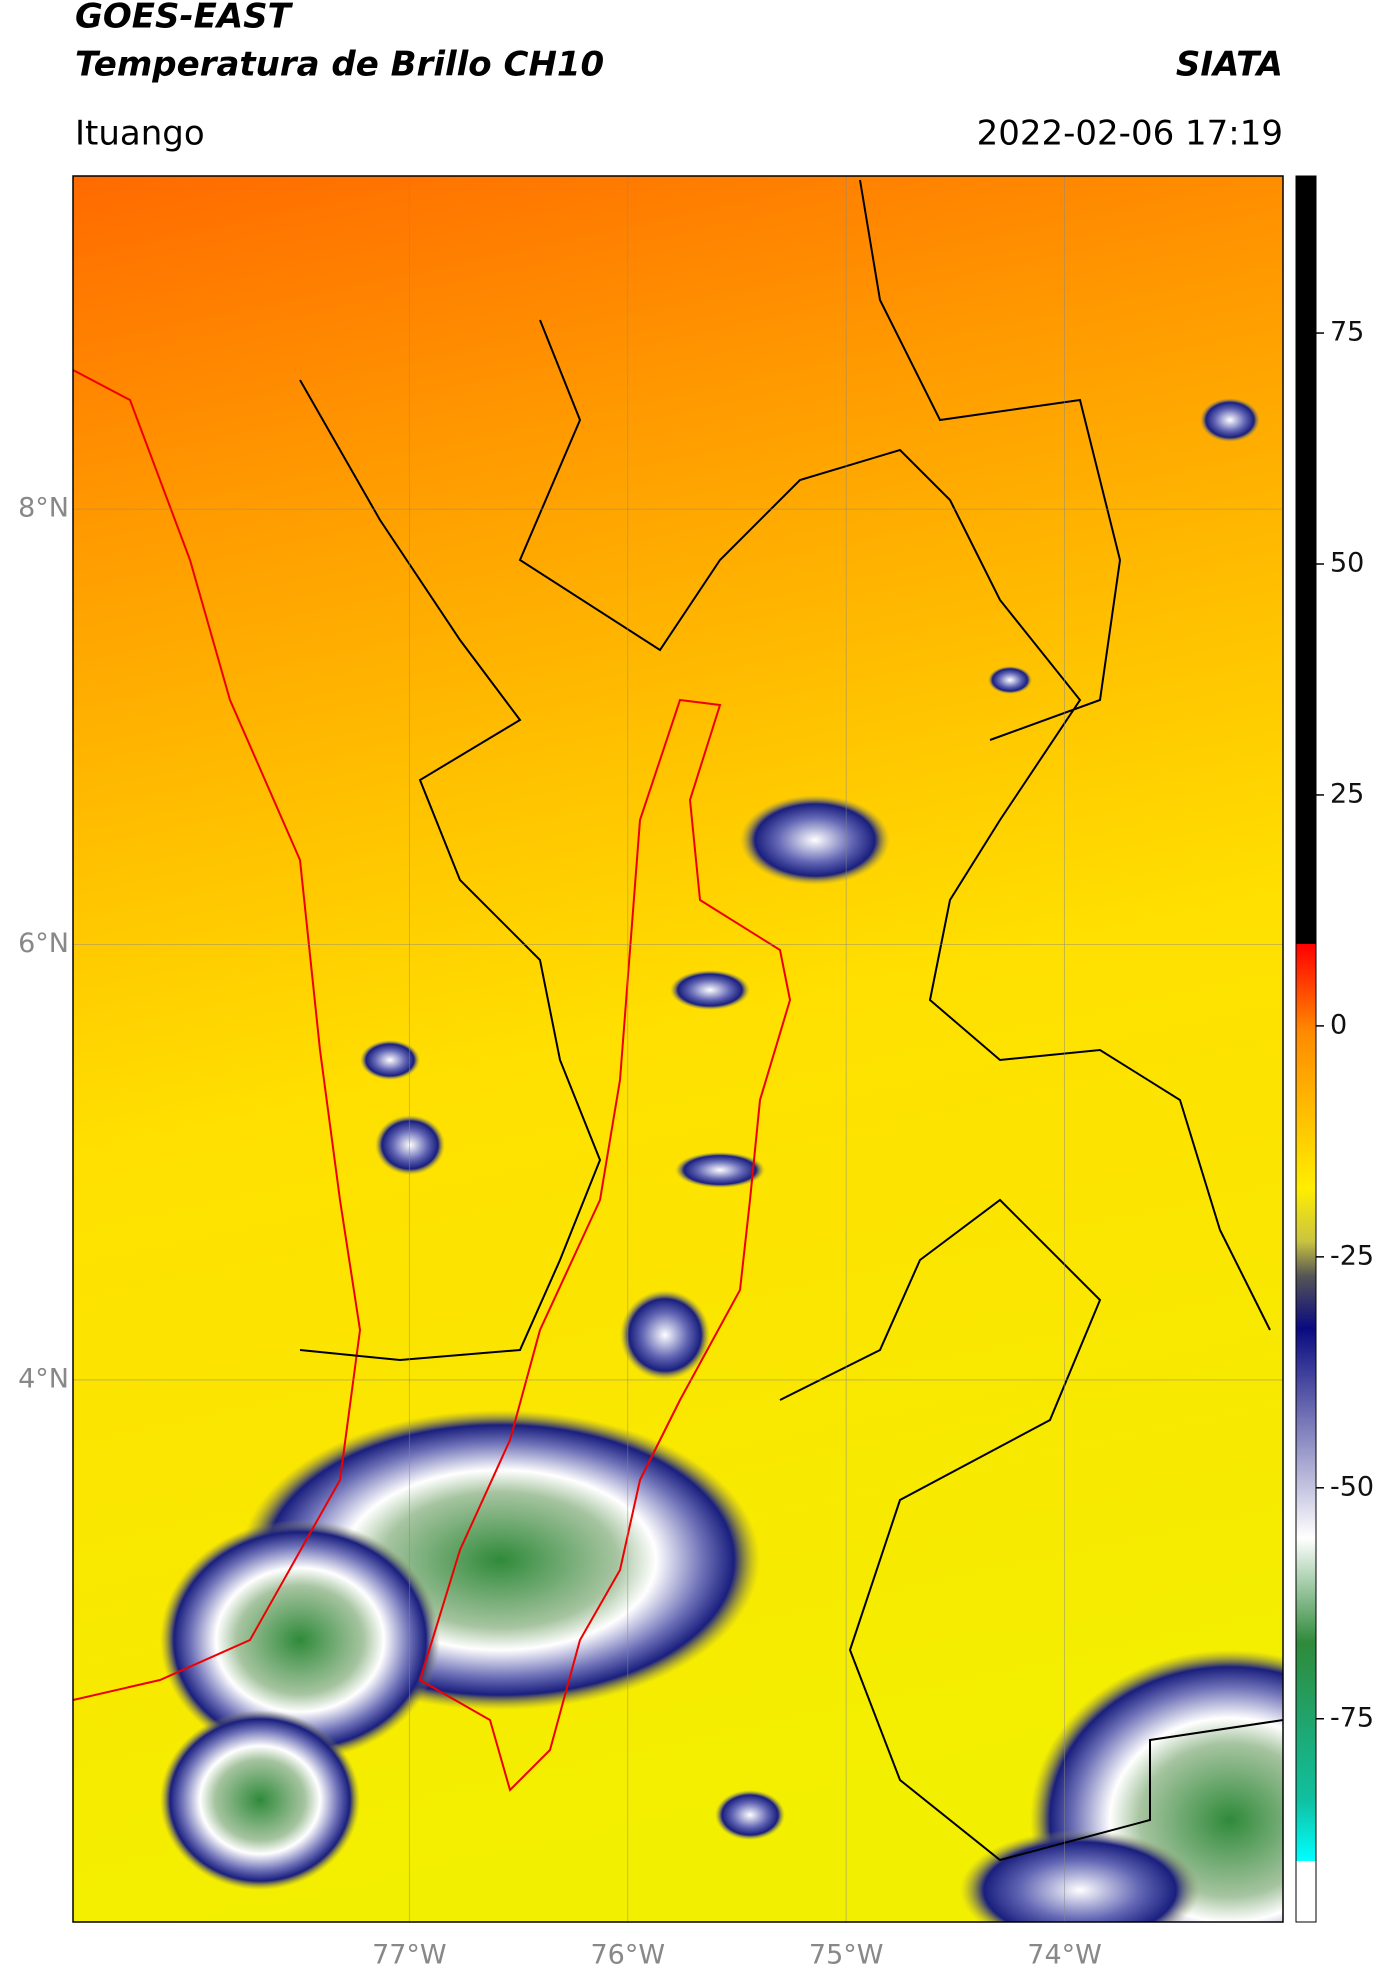 The height and width of the screenshot is (1985, 1384). I want to click on colorbar, so click(1306, 1049).